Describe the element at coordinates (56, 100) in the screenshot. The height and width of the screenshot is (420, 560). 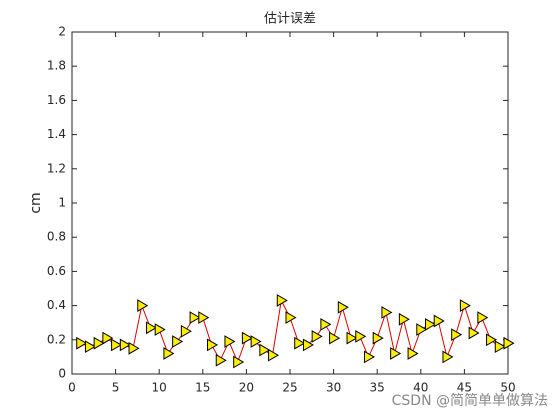
I see `y-tick-label: 1.6` at that location.